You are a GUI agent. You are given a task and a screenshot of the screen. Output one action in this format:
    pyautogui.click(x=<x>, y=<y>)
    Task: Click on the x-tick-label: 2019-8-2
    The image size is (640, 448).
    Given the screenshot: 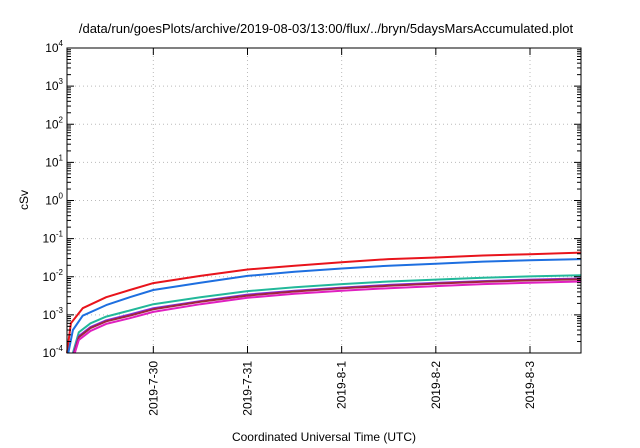 What is the action you would take?
    pyautogui.click(x=436, y=385)
    